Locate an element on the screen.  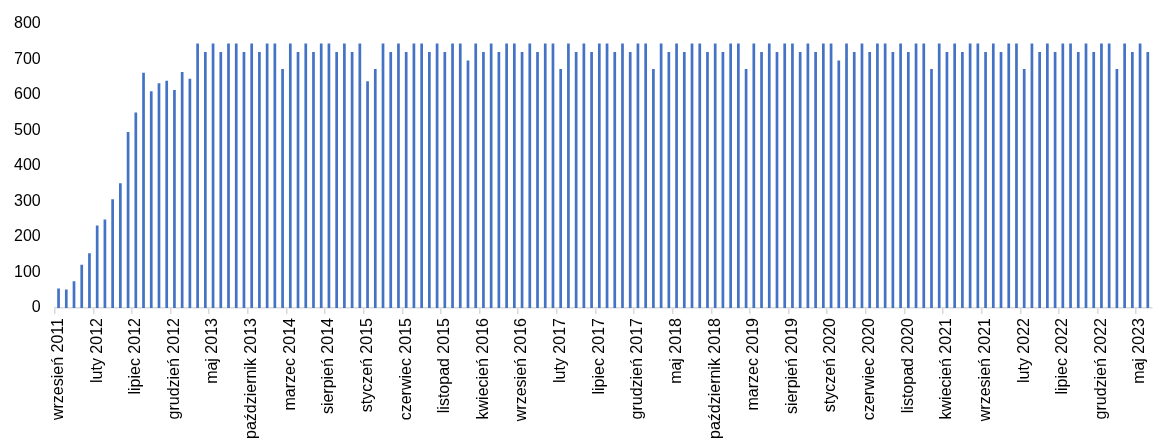
x-tick-label: grudzień 2022 is located at coordinates (1100, 368).